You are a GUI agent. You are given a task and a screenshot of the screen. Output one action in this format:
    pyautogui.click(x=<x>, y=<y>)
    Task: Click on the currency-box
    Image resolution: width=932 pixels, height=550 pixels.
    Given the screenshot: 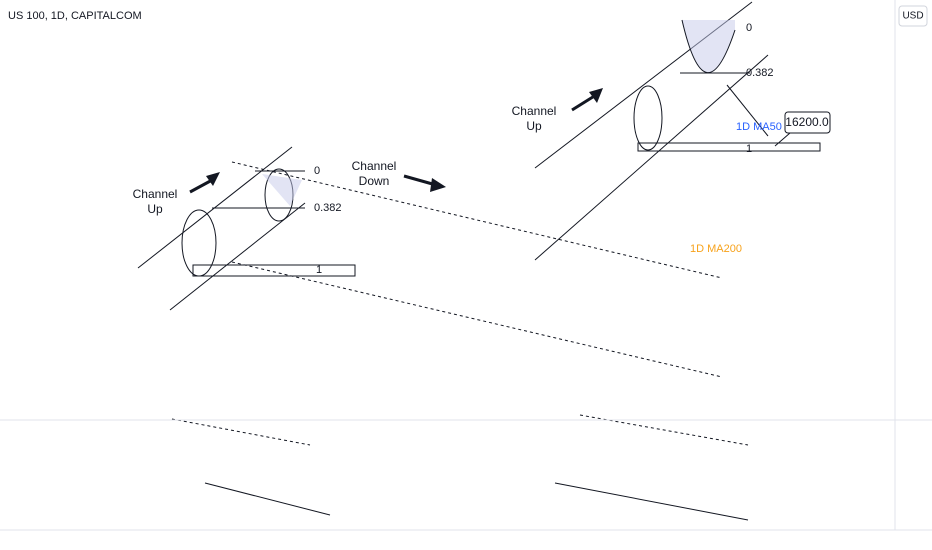 What is the action you would take?
    pyautogui.click(x=913, y=16)
    